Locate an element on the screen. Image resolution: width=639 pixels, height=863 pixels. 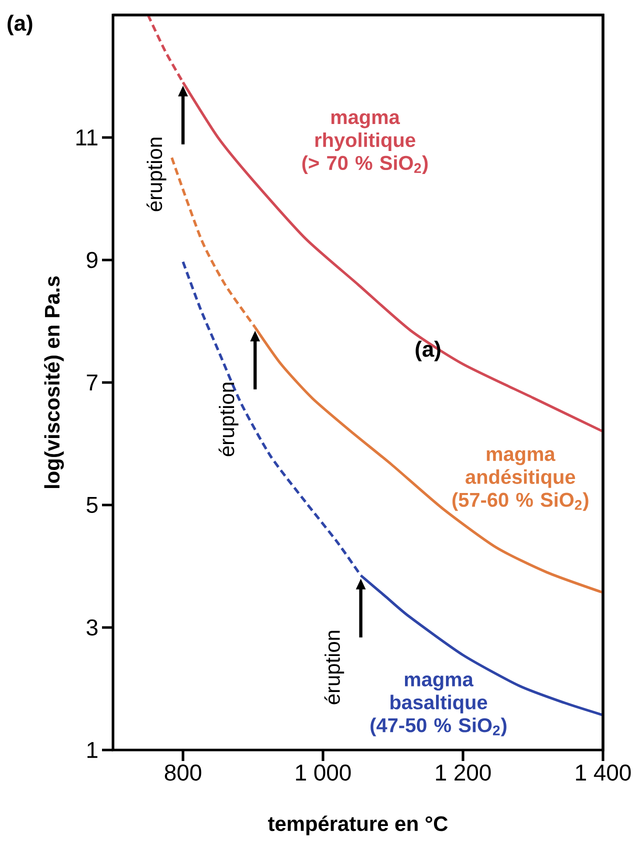
x-tick-label: 1 400 is located at coordinates (603, 772).